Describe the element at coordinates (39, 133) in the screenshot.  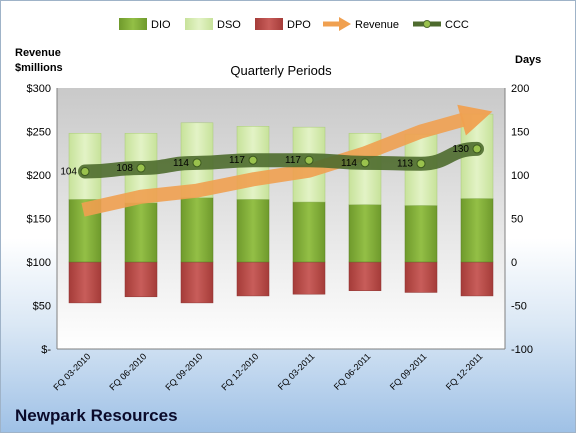
I see `left-tick-label: $250` at that location.